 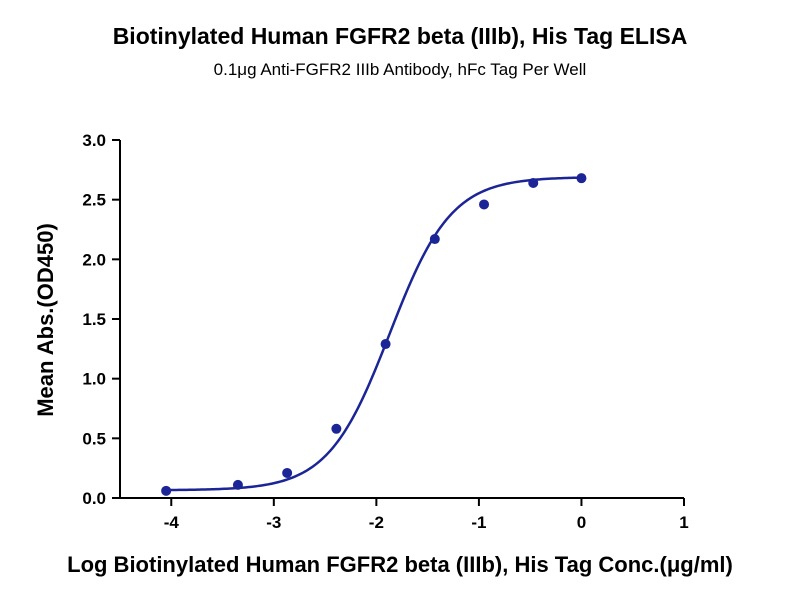 I want to click on x-tick-label: -4, so click(x=172, y=522).